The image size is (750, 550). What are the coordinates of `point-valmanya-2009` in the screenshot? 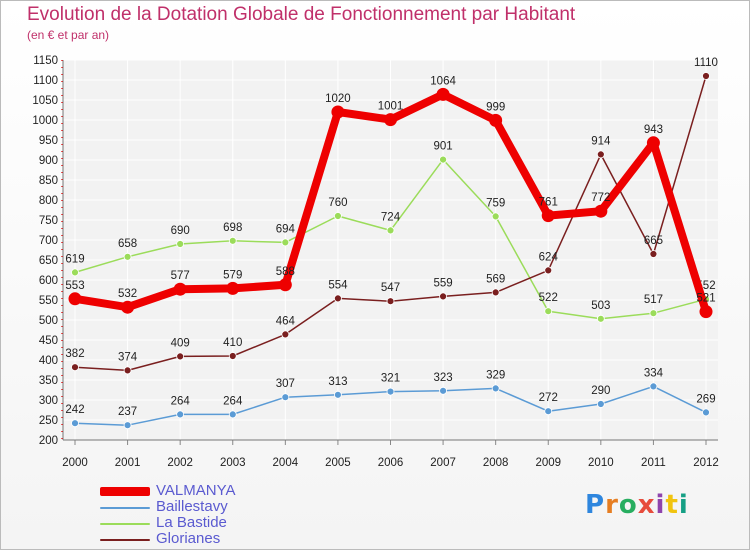 It's located at (548, 216).